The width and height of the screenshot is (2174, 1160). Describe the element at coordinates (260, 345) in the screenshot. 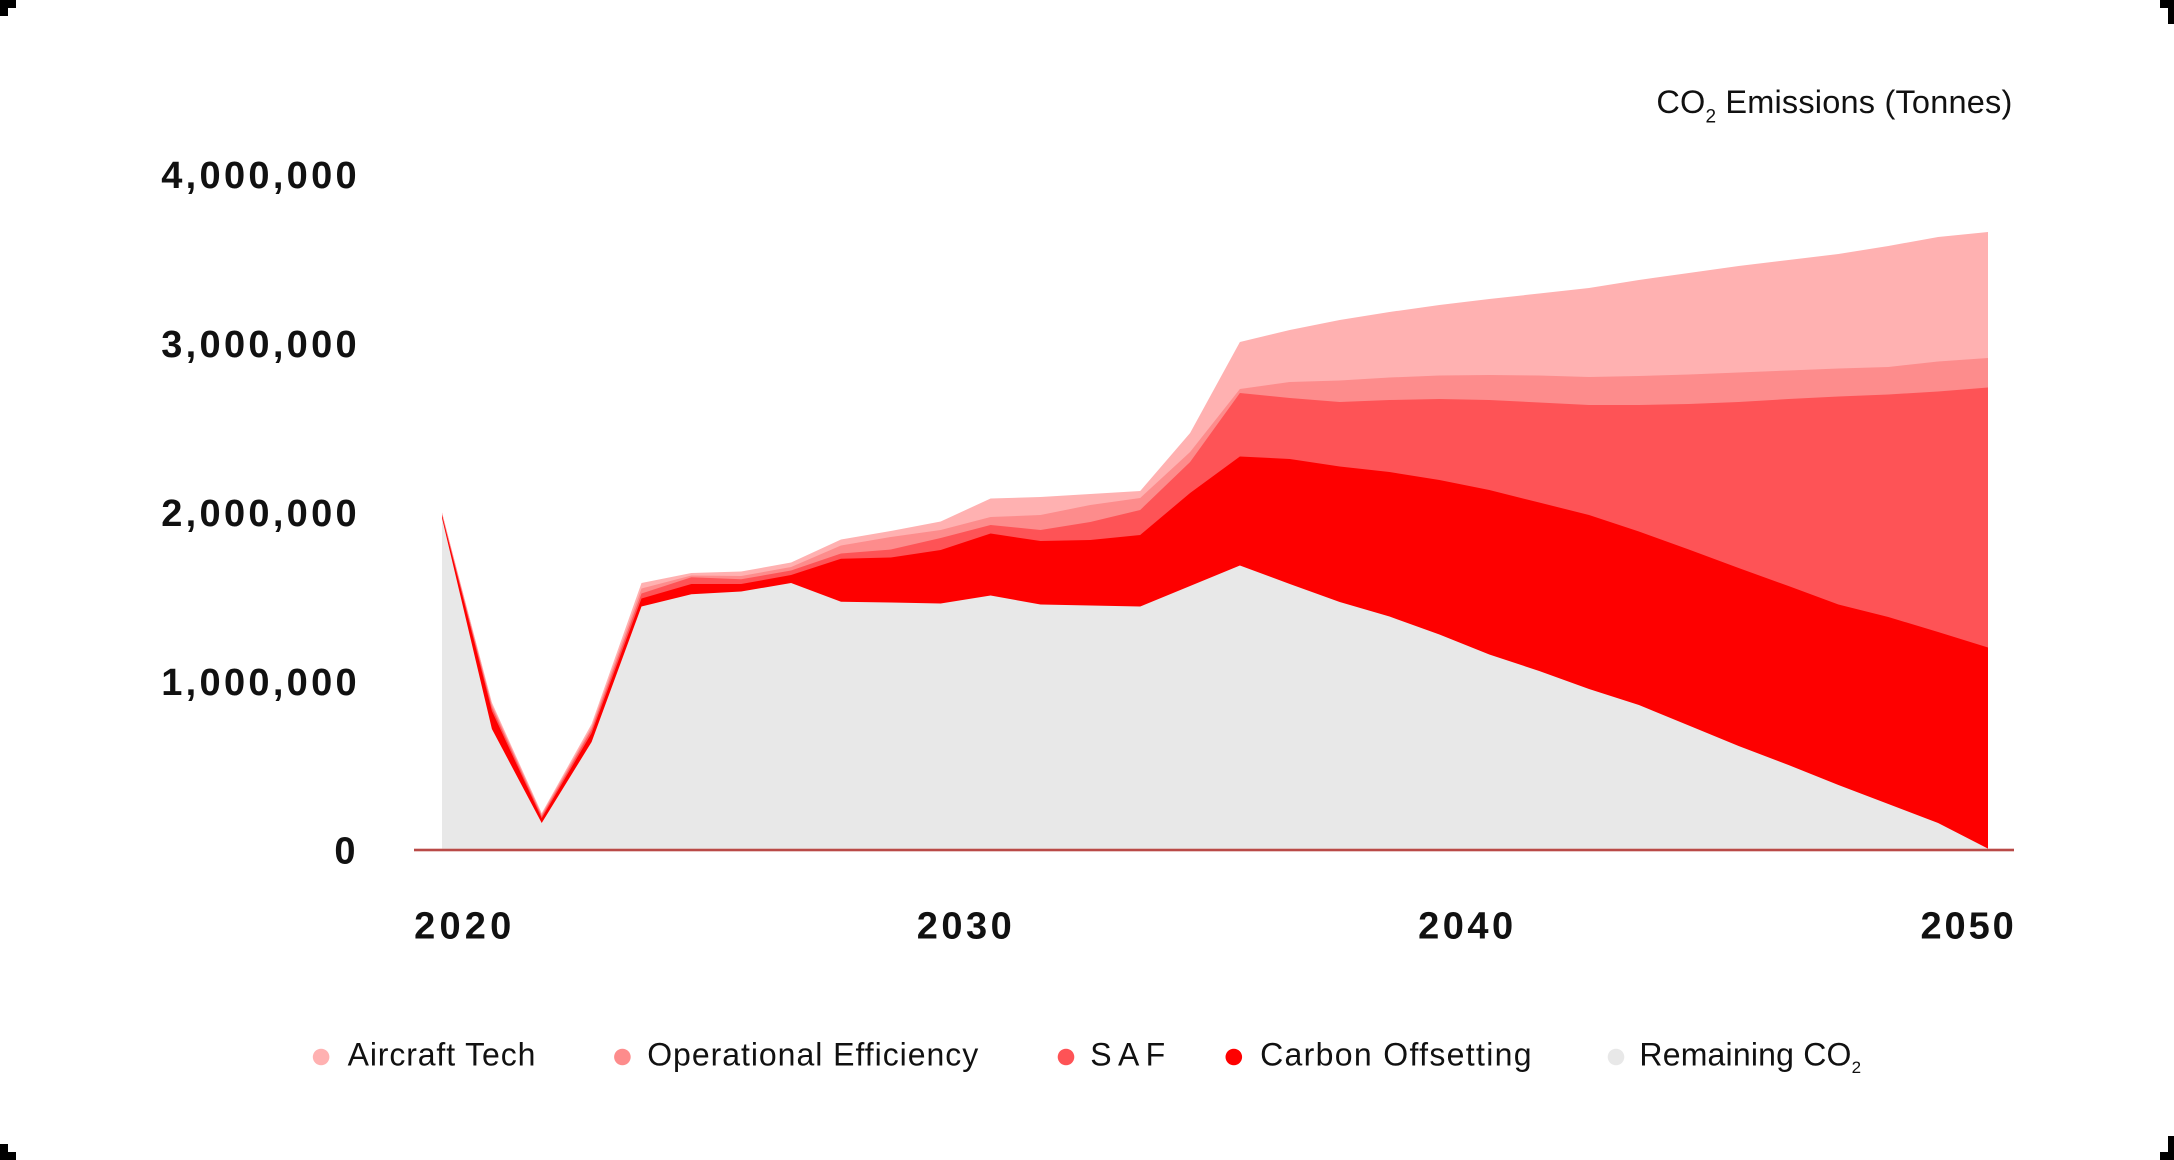

I see `svg-text: 3,000,000` at that location.